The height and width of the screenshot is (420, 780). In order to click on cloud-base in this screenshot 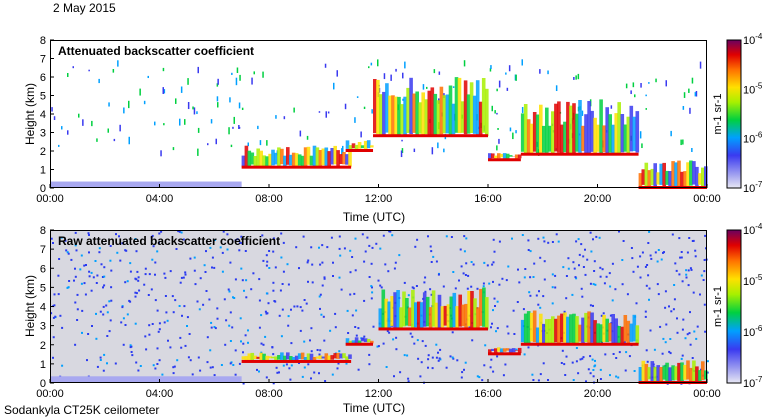, I will do `click(504, 160)`.